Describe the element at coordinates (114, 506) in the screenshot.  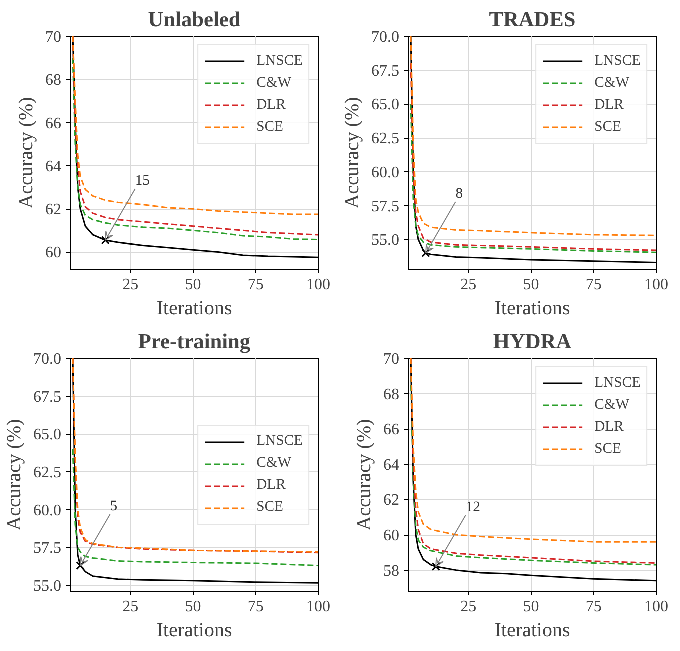
I see `annotation: 5` at that location.